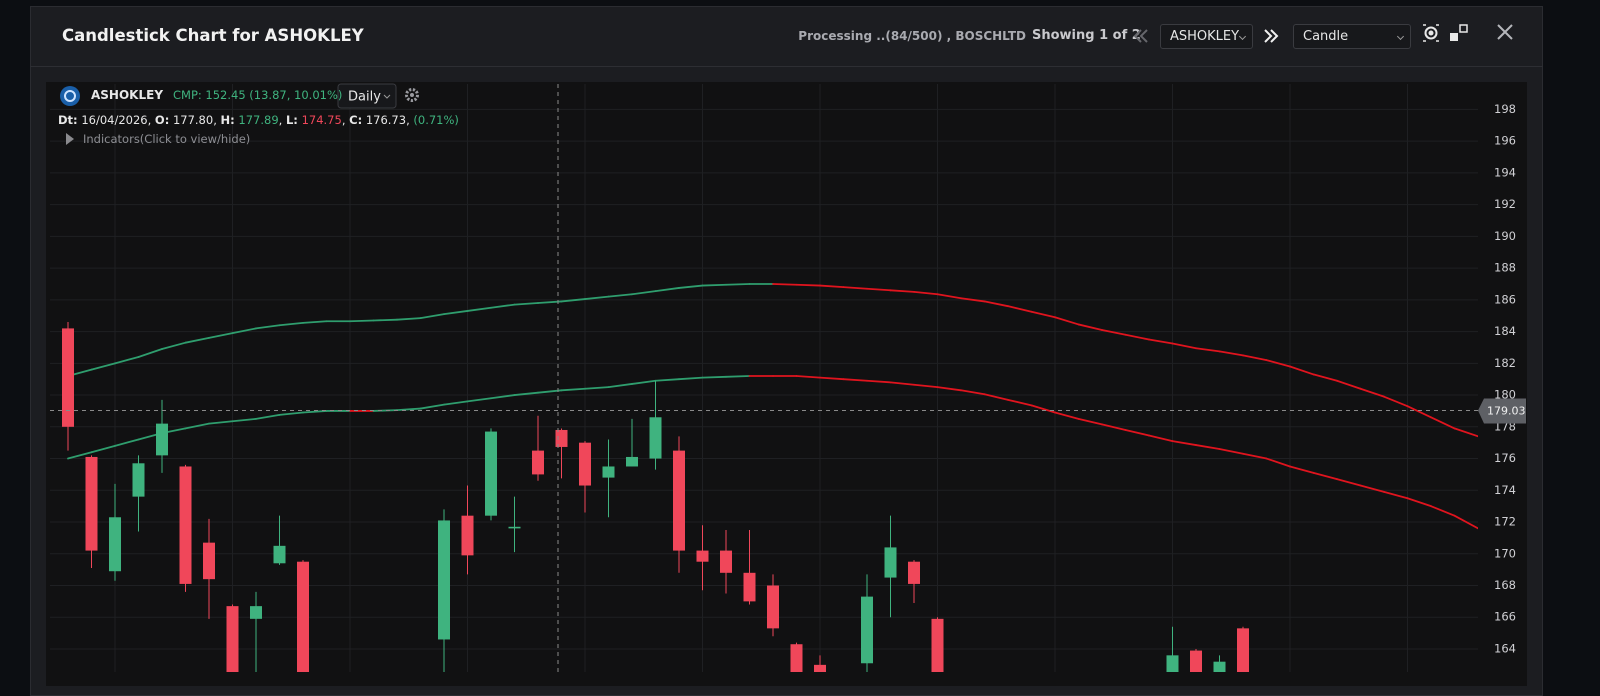 This screenshot has width=1600, height=696. I want to click on expand-icon, so click(1459, 33).